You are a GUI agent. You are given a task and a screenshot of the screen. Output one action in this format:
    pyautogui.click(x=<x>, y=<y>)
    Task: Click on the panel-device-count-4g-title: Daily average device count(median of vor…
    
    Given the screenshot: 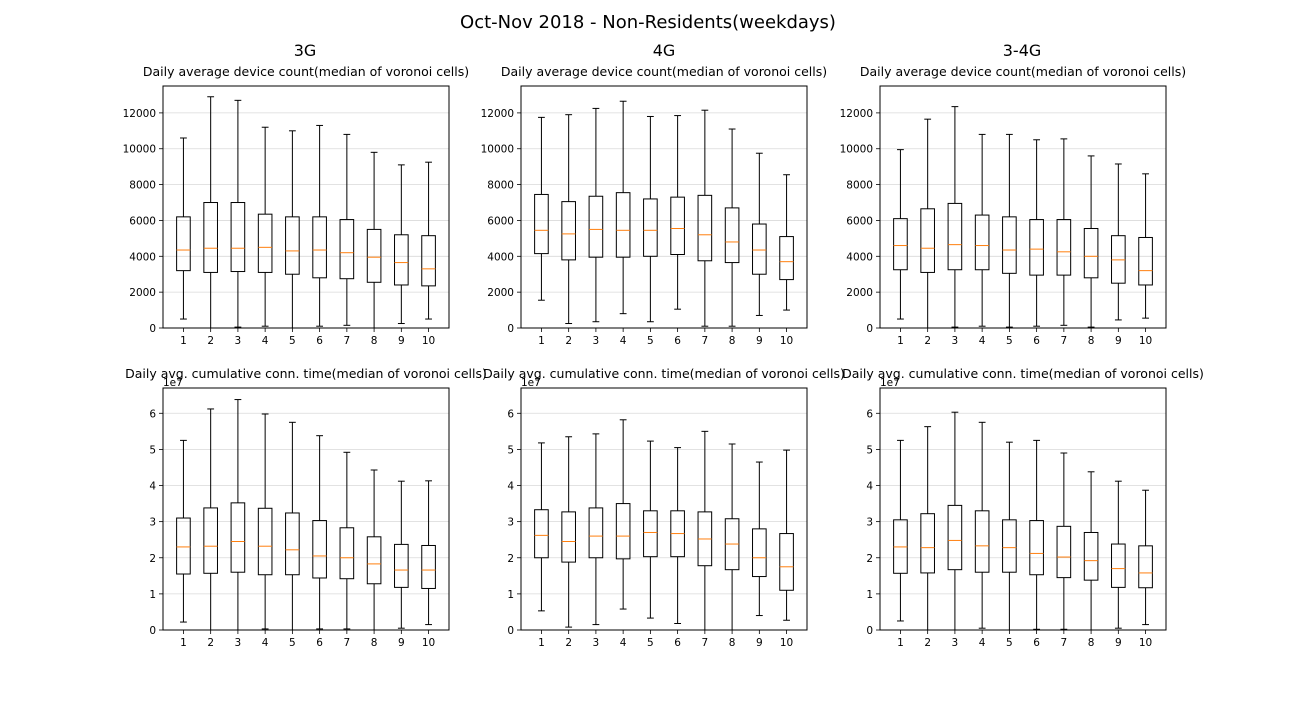 What is the action you would take?
    pyautogui.click(x=664, y=71)
    